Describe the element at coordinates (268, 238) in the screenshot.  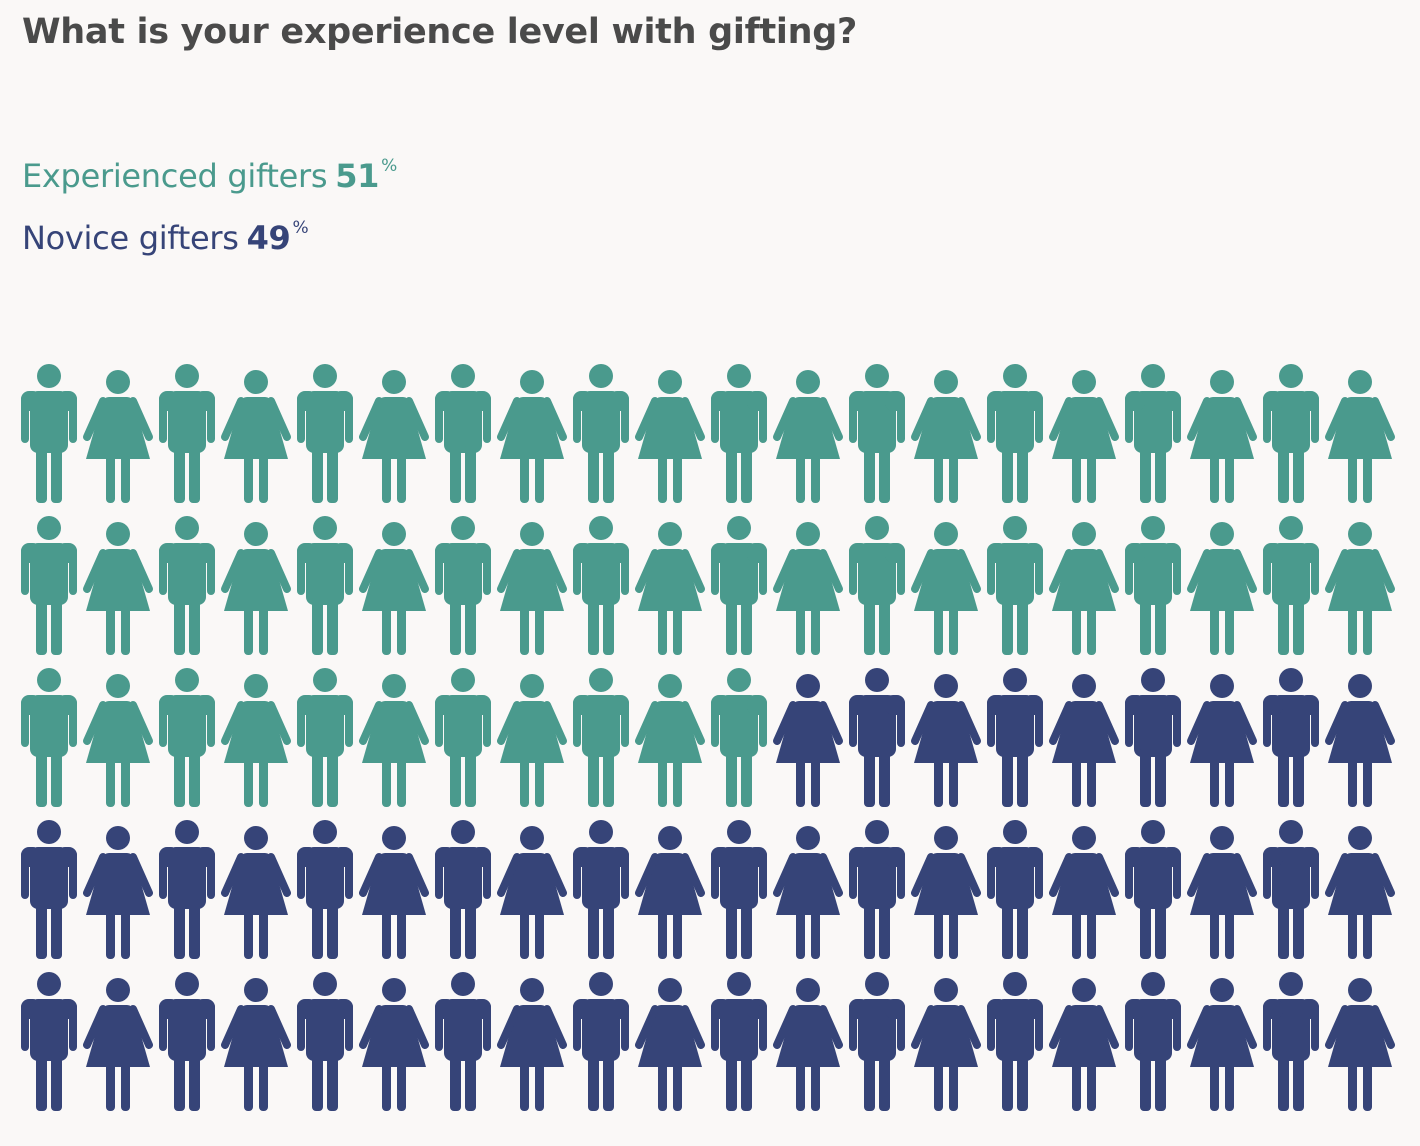
I see `legend-value: 49` at that location.